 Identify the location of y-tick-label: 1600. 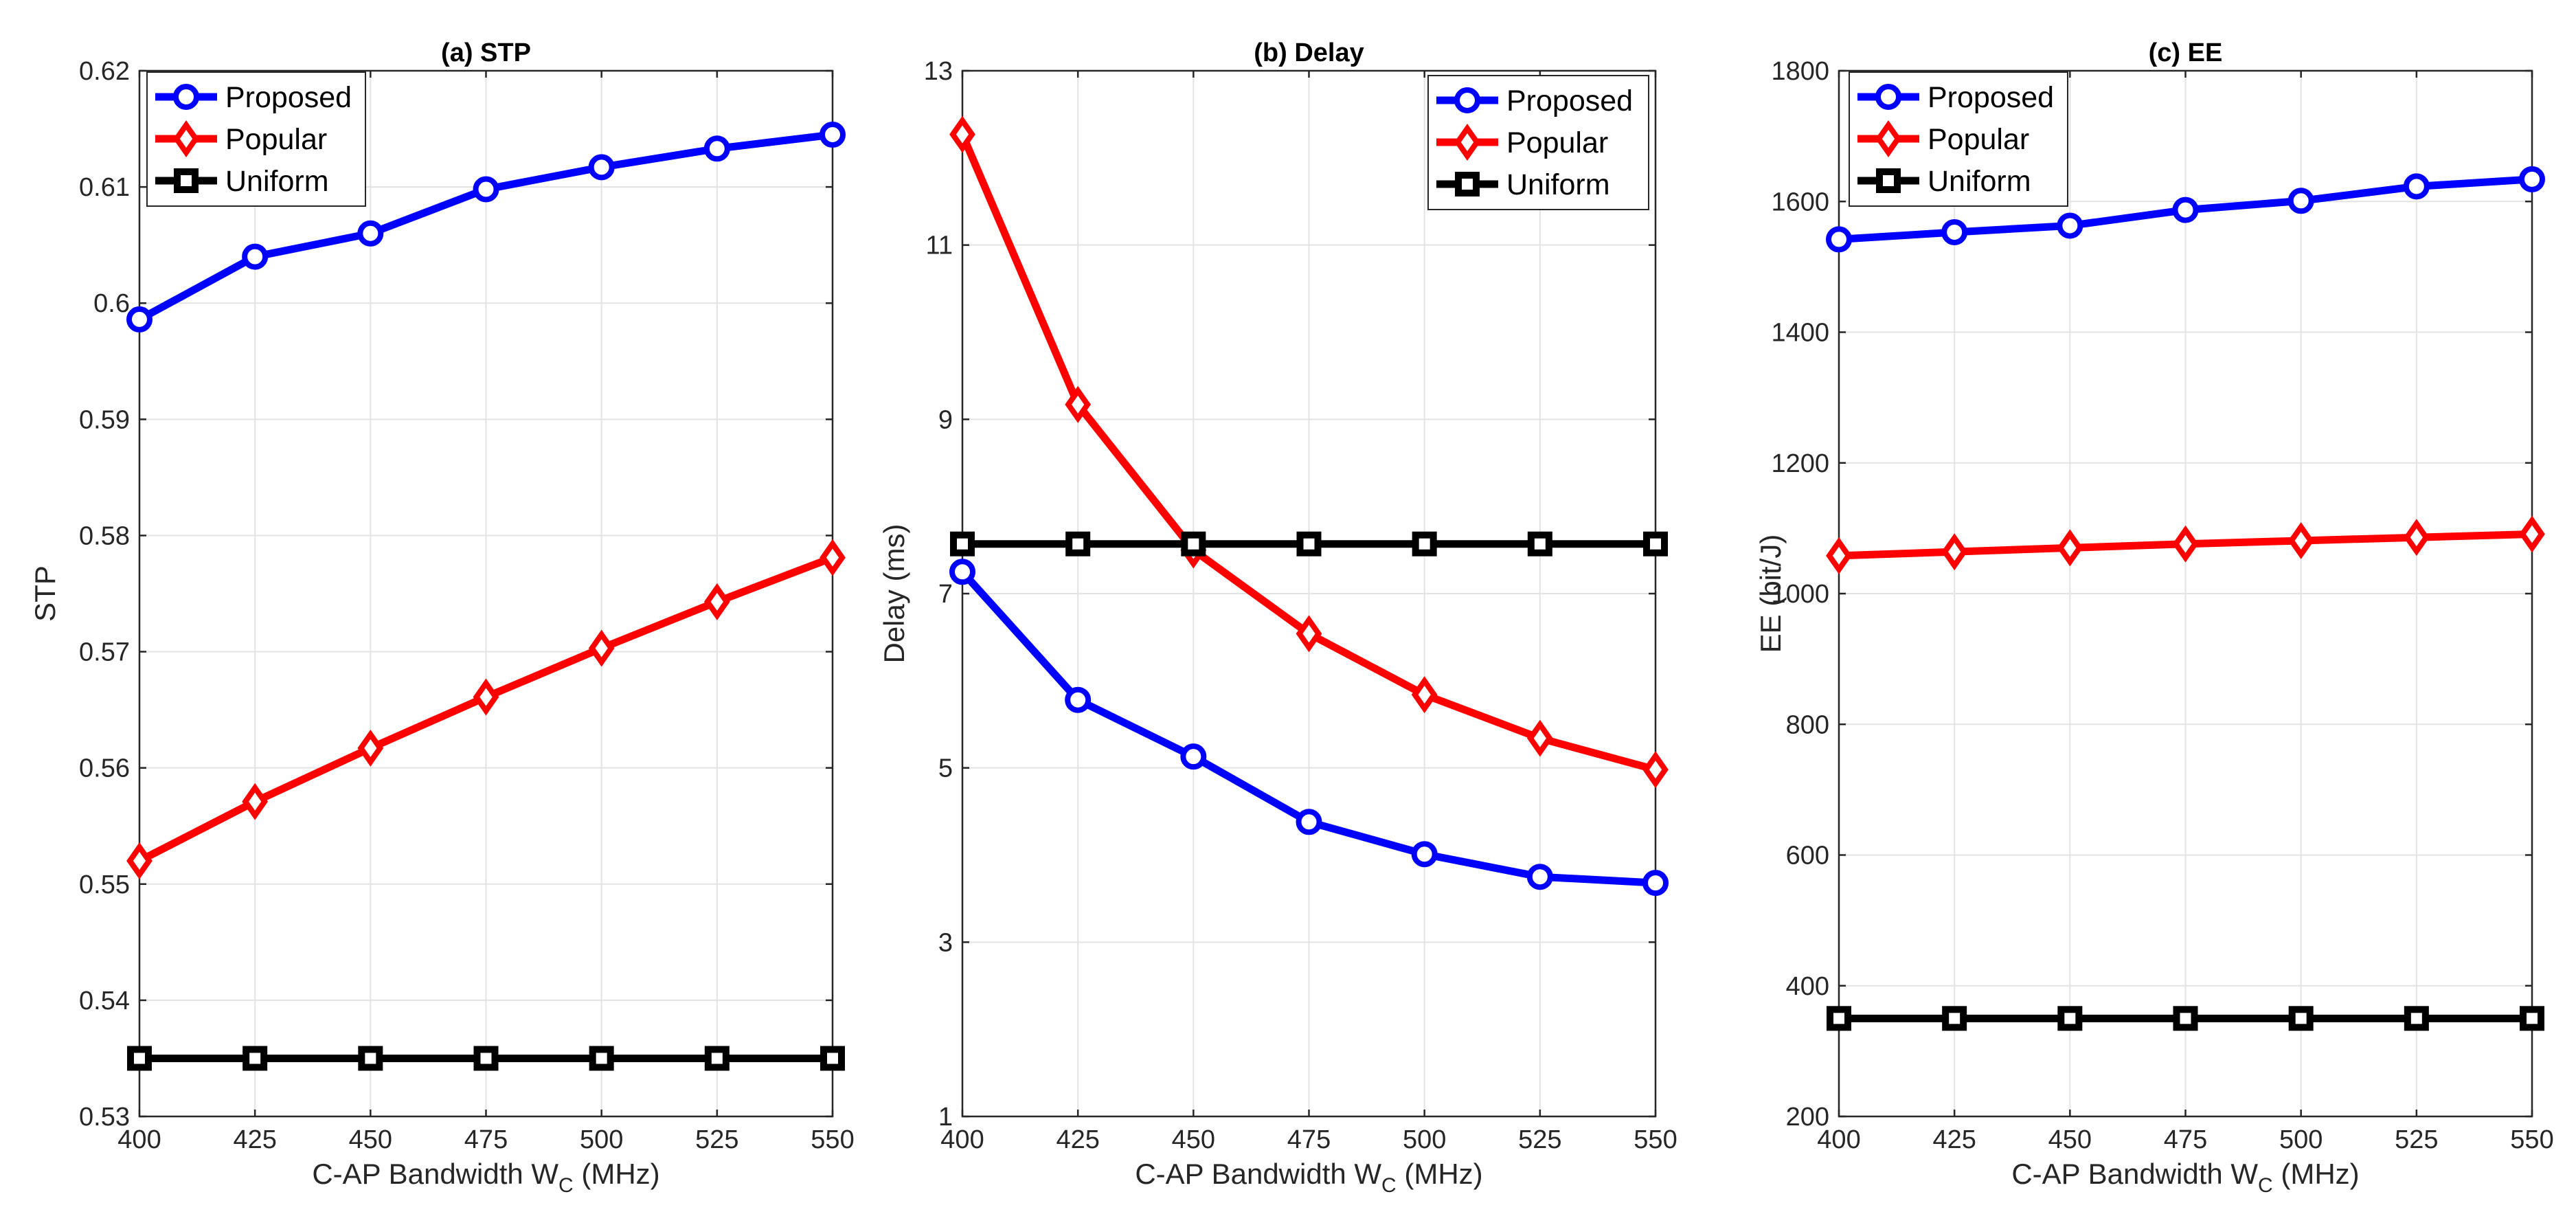
(1800, 202).